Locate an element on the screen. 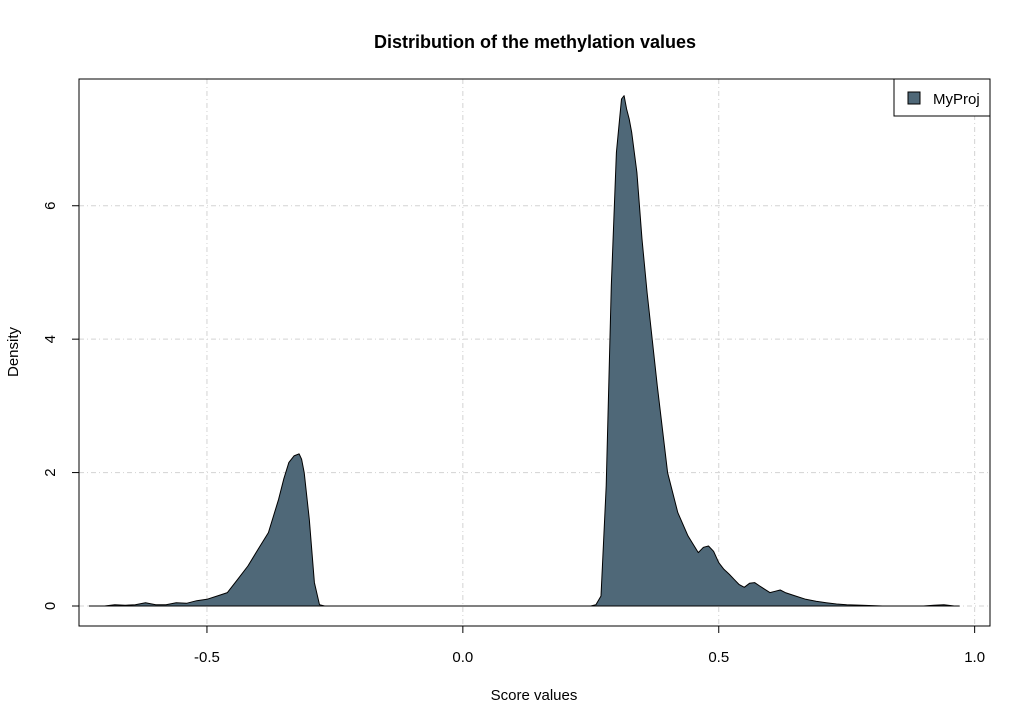 The width and height of the screenshot is (1032, 724). y-tick-label-0: 0 is located at coordinates (50, 606).